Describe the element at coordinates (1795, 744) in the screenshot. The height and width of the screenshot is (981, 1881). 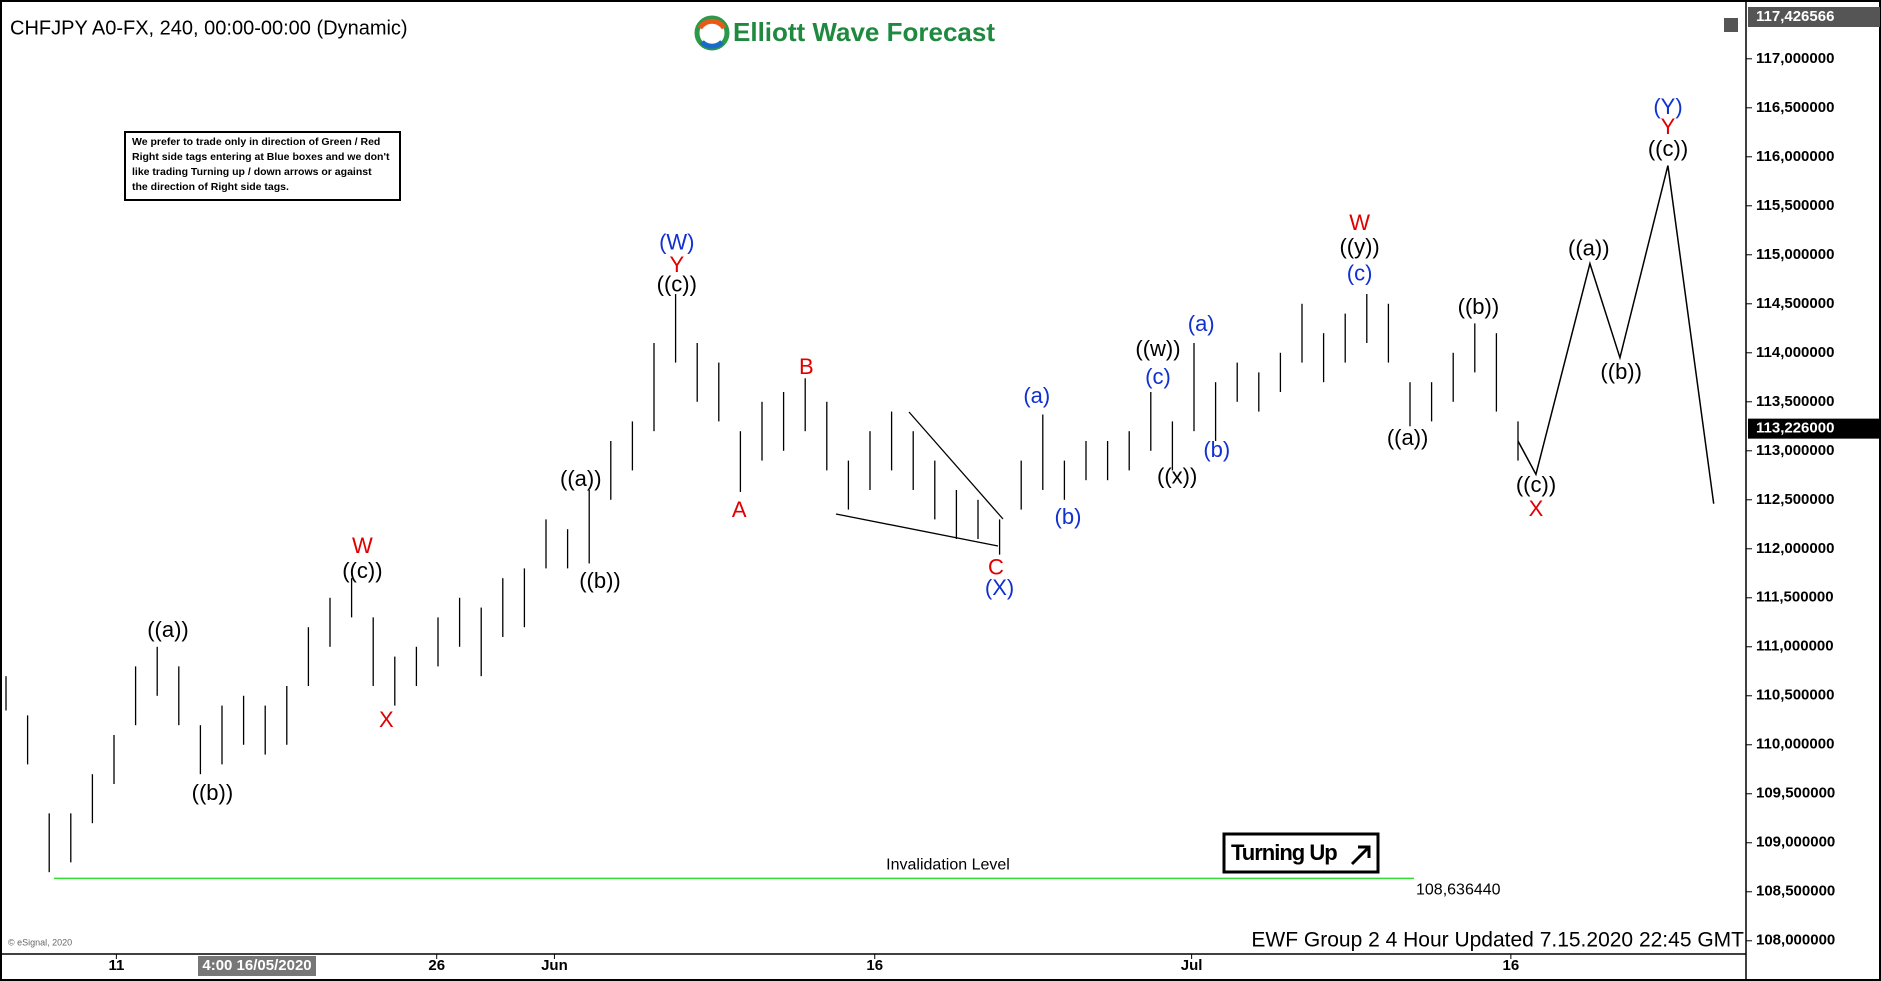
I see `y-tick-label: 110,000000` at that location.